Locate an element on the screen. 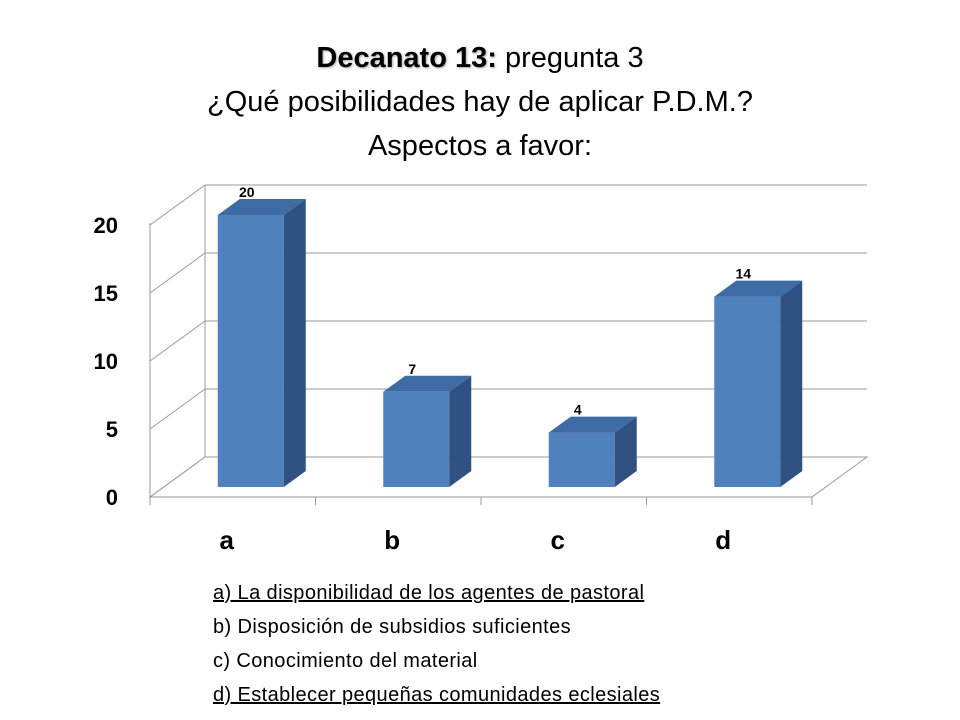 The height and width of the screenshot is (720, 960). title-rest: pregunta 3 is located at coordinates (570, 58).